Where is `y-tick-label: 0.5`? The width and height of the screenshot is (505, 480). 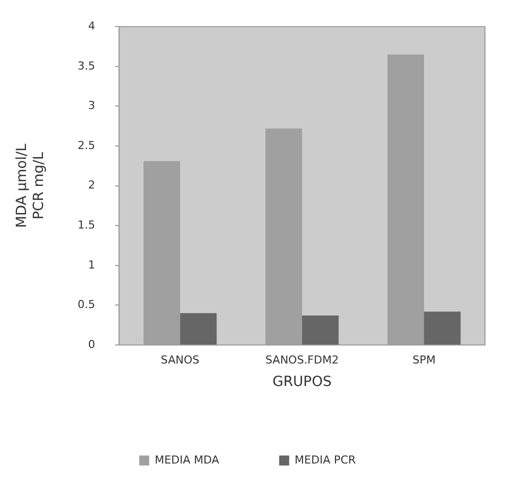 y-tick-label: 0.5 is located at coordinates (87, 305).